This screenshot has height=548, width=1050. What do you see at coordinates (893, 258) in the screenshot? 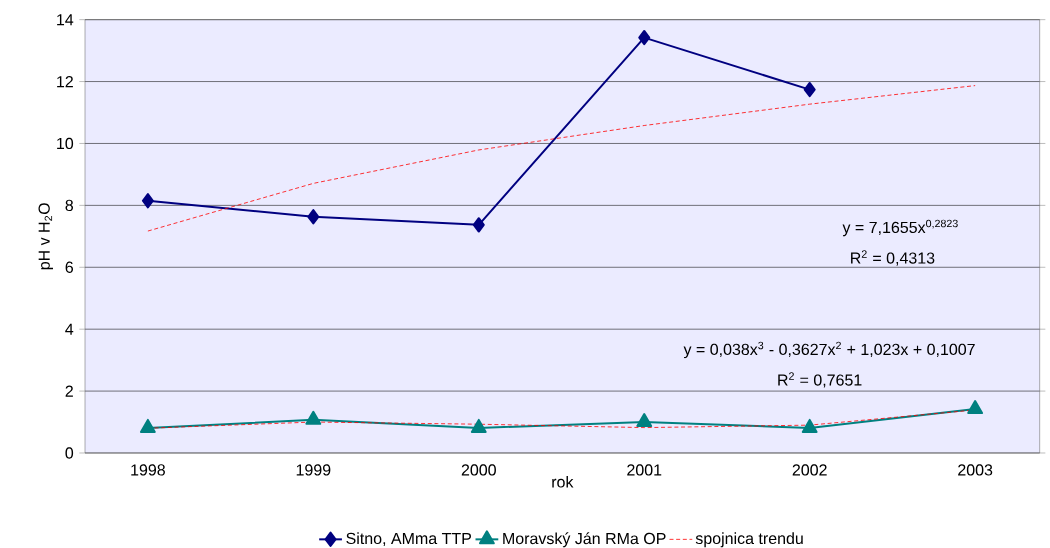
I see `annotation: R$^{2}$ = 0,4313` at bounding box center [893, 258].